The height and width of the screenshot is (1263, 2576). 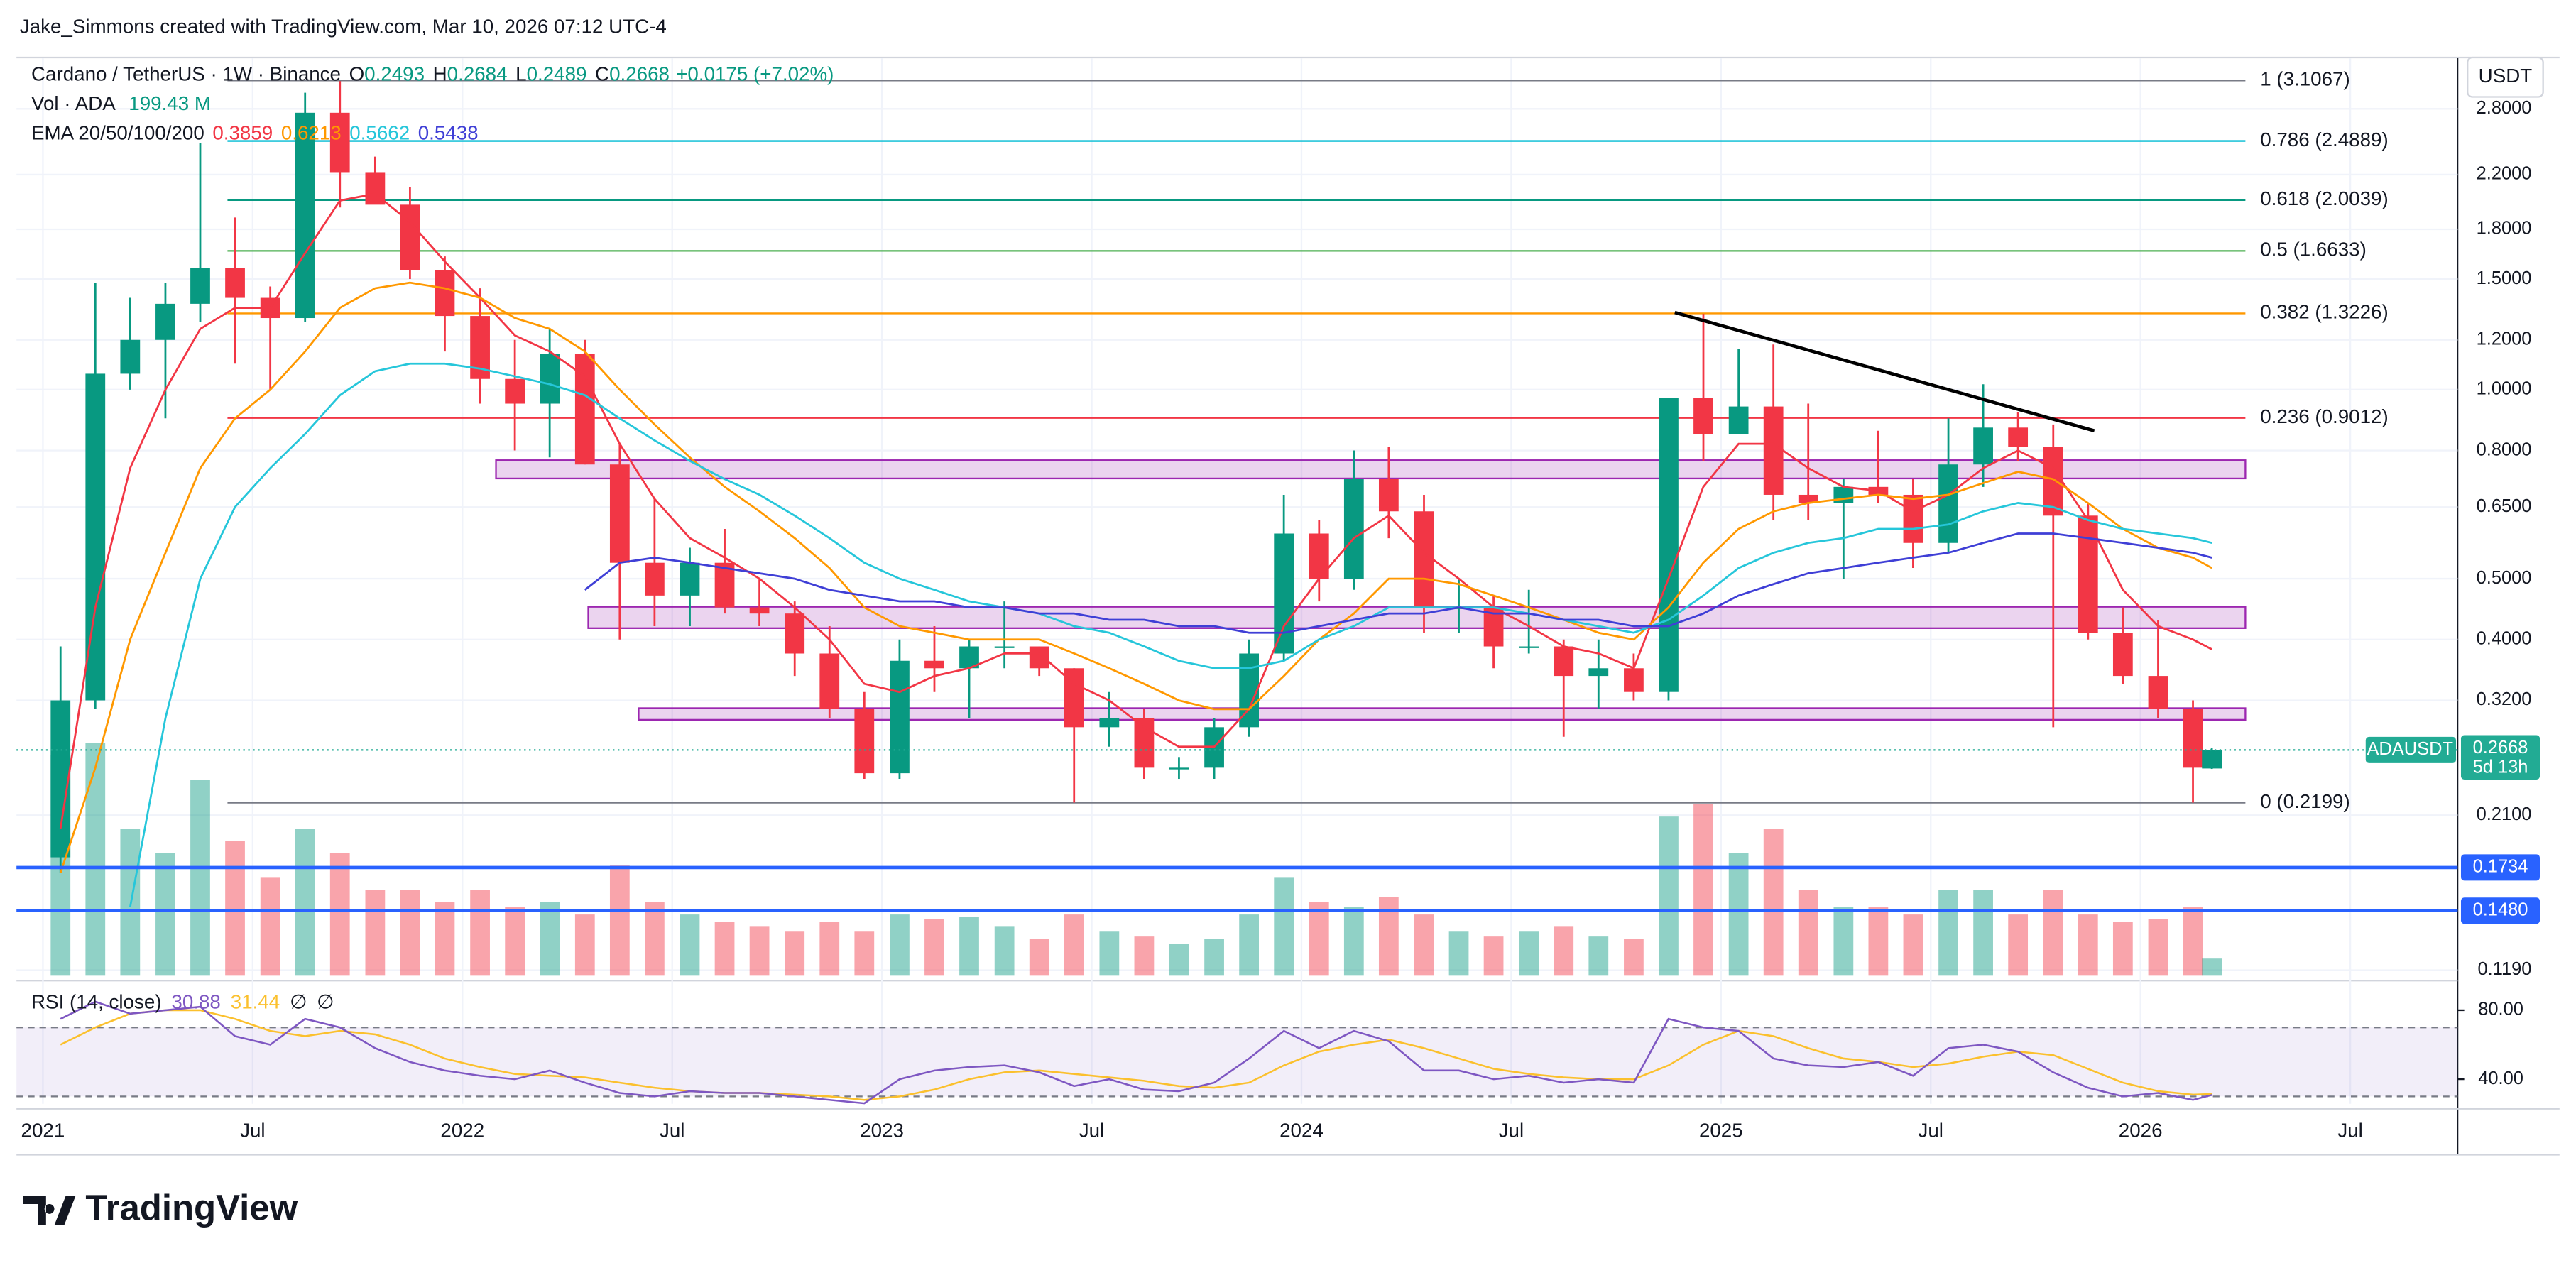 What do you see at coordinates (2500, 1009) in the screenshot?
I see `rsi-tick-label: 80.00` at bounding box center [2500, 1009].